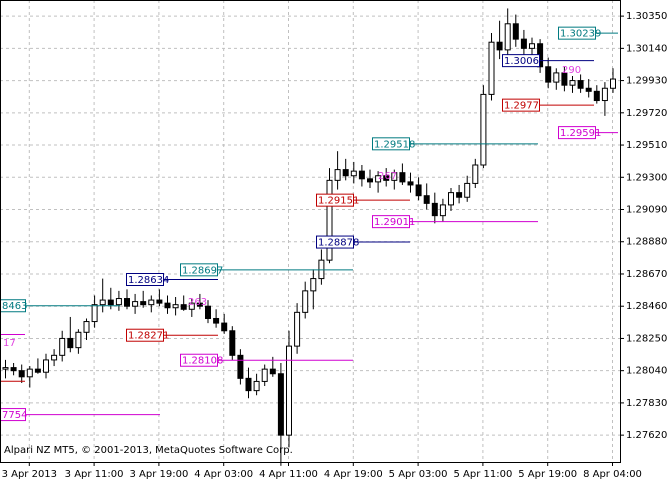  I want to click on pips-label: 290, so click(571, 70).